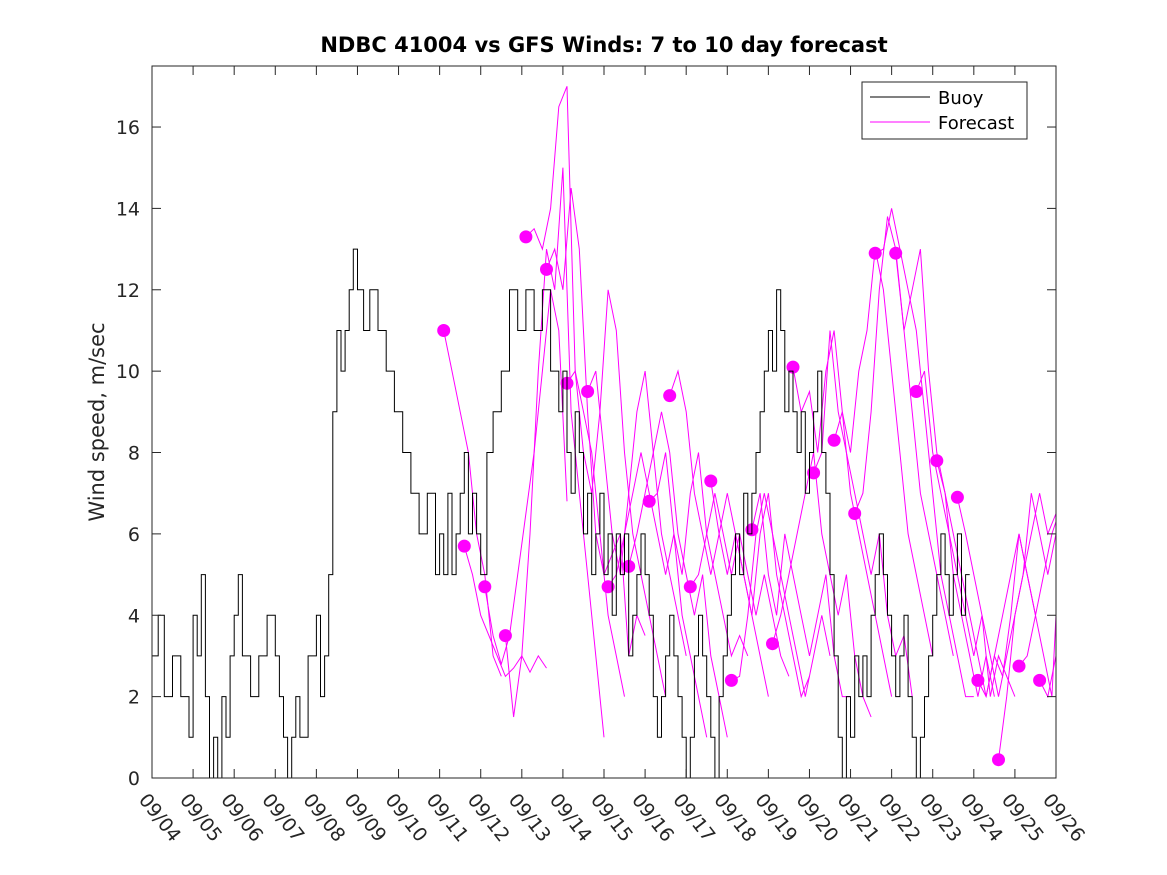 This screenshot has height=875, width=1167. I want to click on y-tick-label-0: 0, so click(134, 779).